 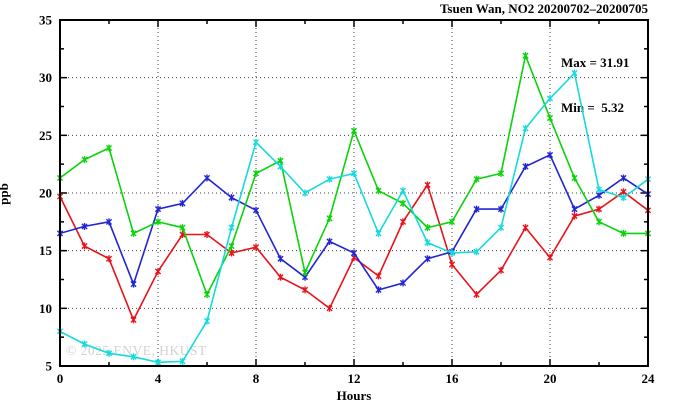 What do you see at coordinates (256, 378) in the screenshot?
I see `x-tick-label: 8` at bounding box center [256, 378].